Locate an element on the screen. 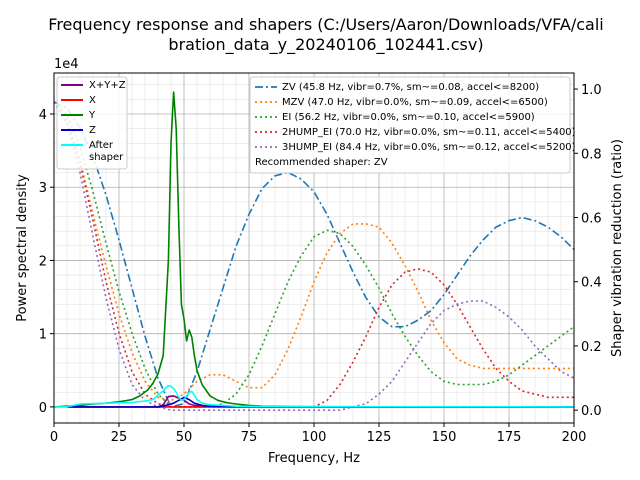 This screenshot has height=480, width=640. x-tick-label: 125 is located at coordinates (379, 437).